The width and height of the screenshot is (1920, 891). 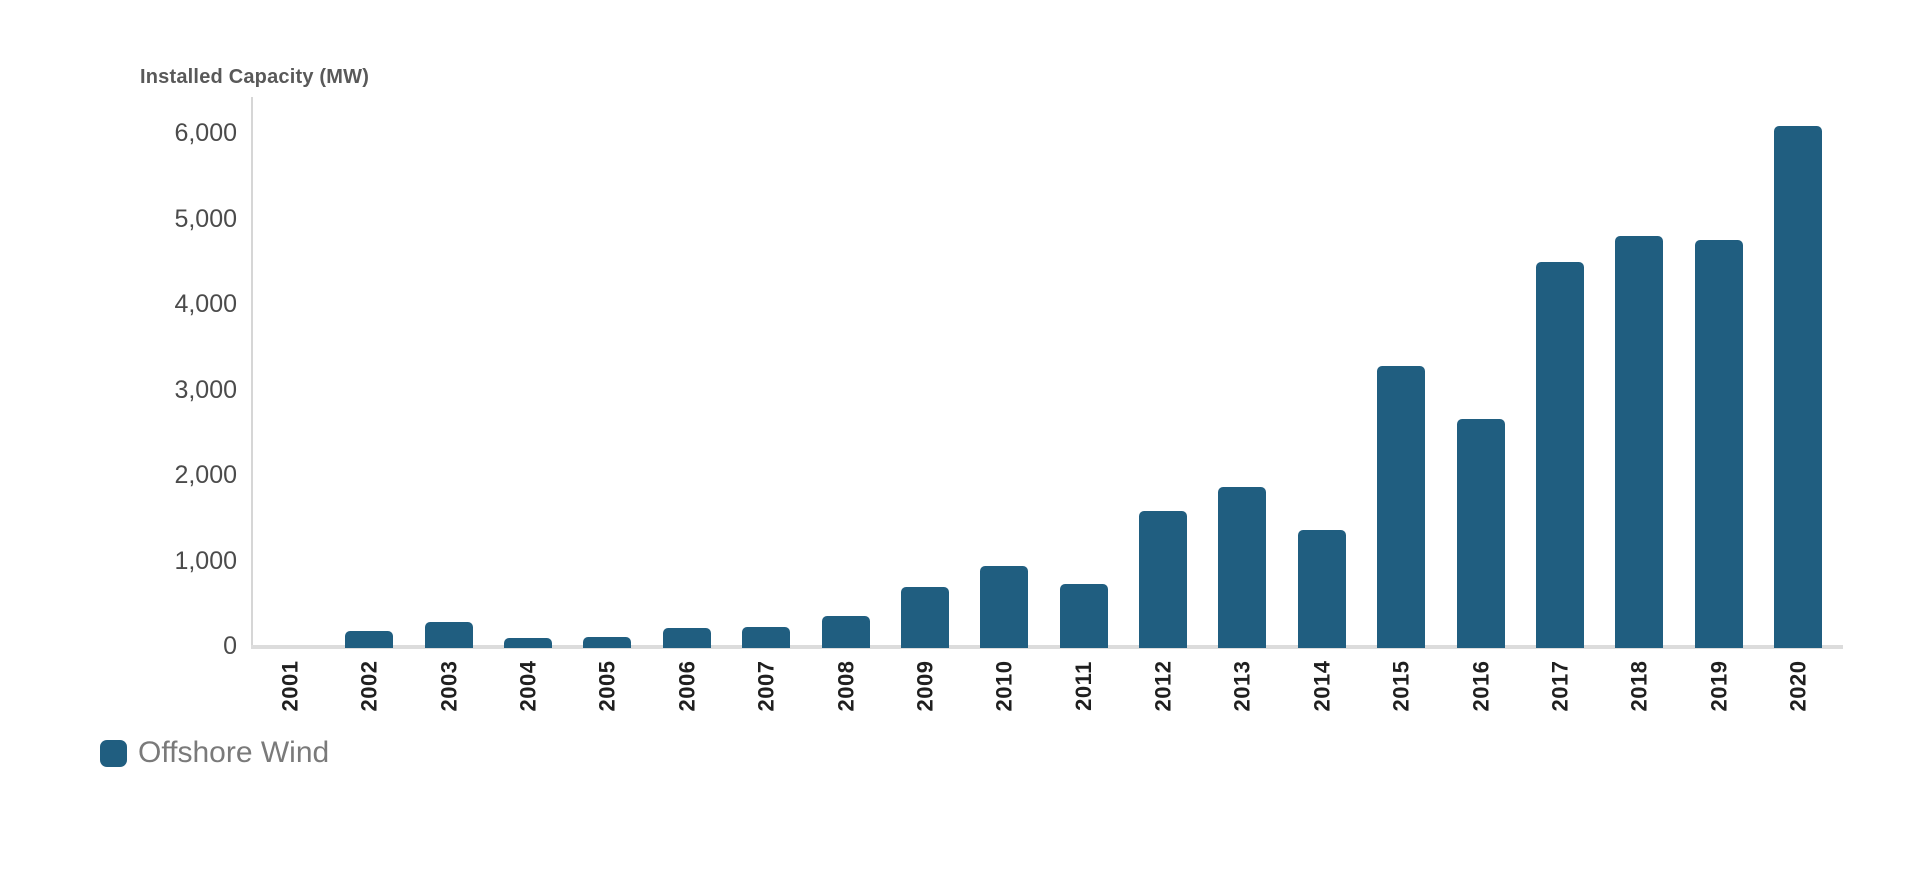 What do you see at coordinates (845, 686) in the screenshot?
I see `x-axis-label-2008: 2008` at bounding box center [845, 686].